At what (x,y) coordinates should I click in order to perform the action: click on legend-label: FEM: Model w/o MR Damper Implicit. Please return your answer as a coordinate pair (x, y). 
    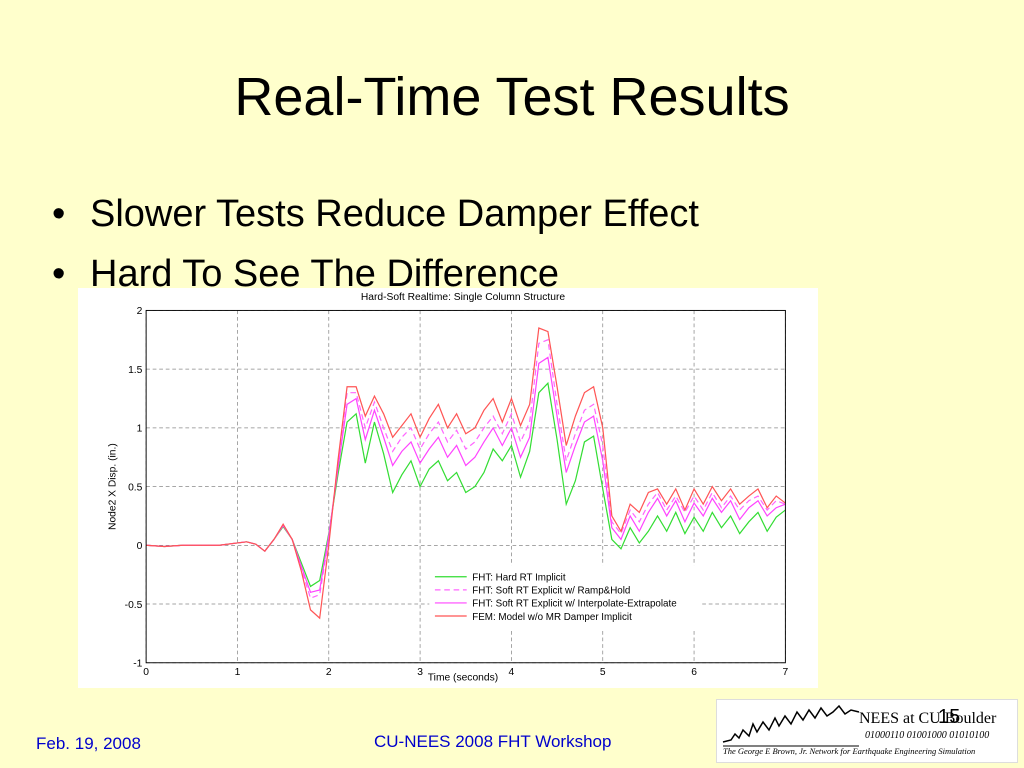
    Looking at the image, I should click on (552, 617).